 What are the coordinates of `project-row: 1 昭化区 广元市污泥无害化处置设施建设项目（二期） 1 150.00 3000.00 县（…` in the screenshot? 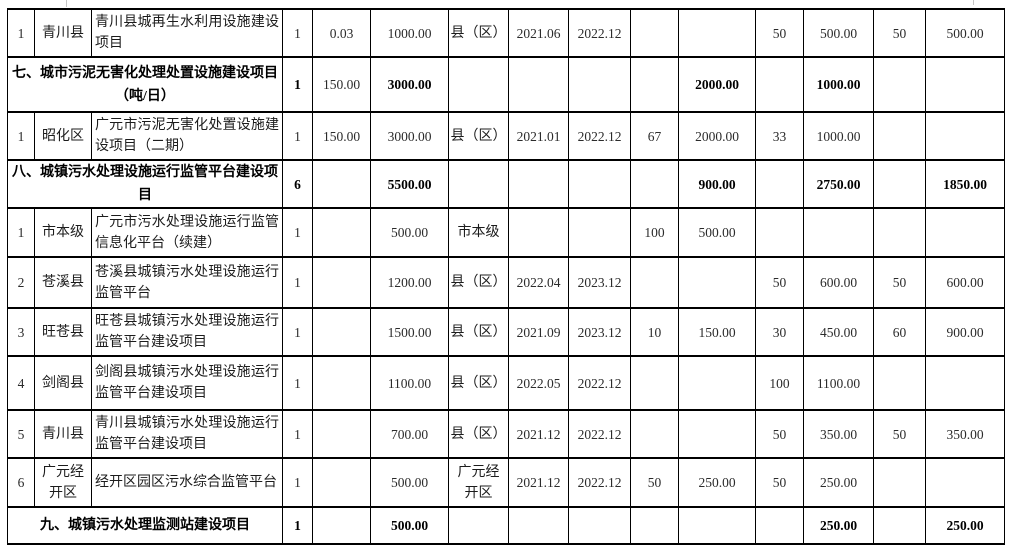 It's located at (506, 136).